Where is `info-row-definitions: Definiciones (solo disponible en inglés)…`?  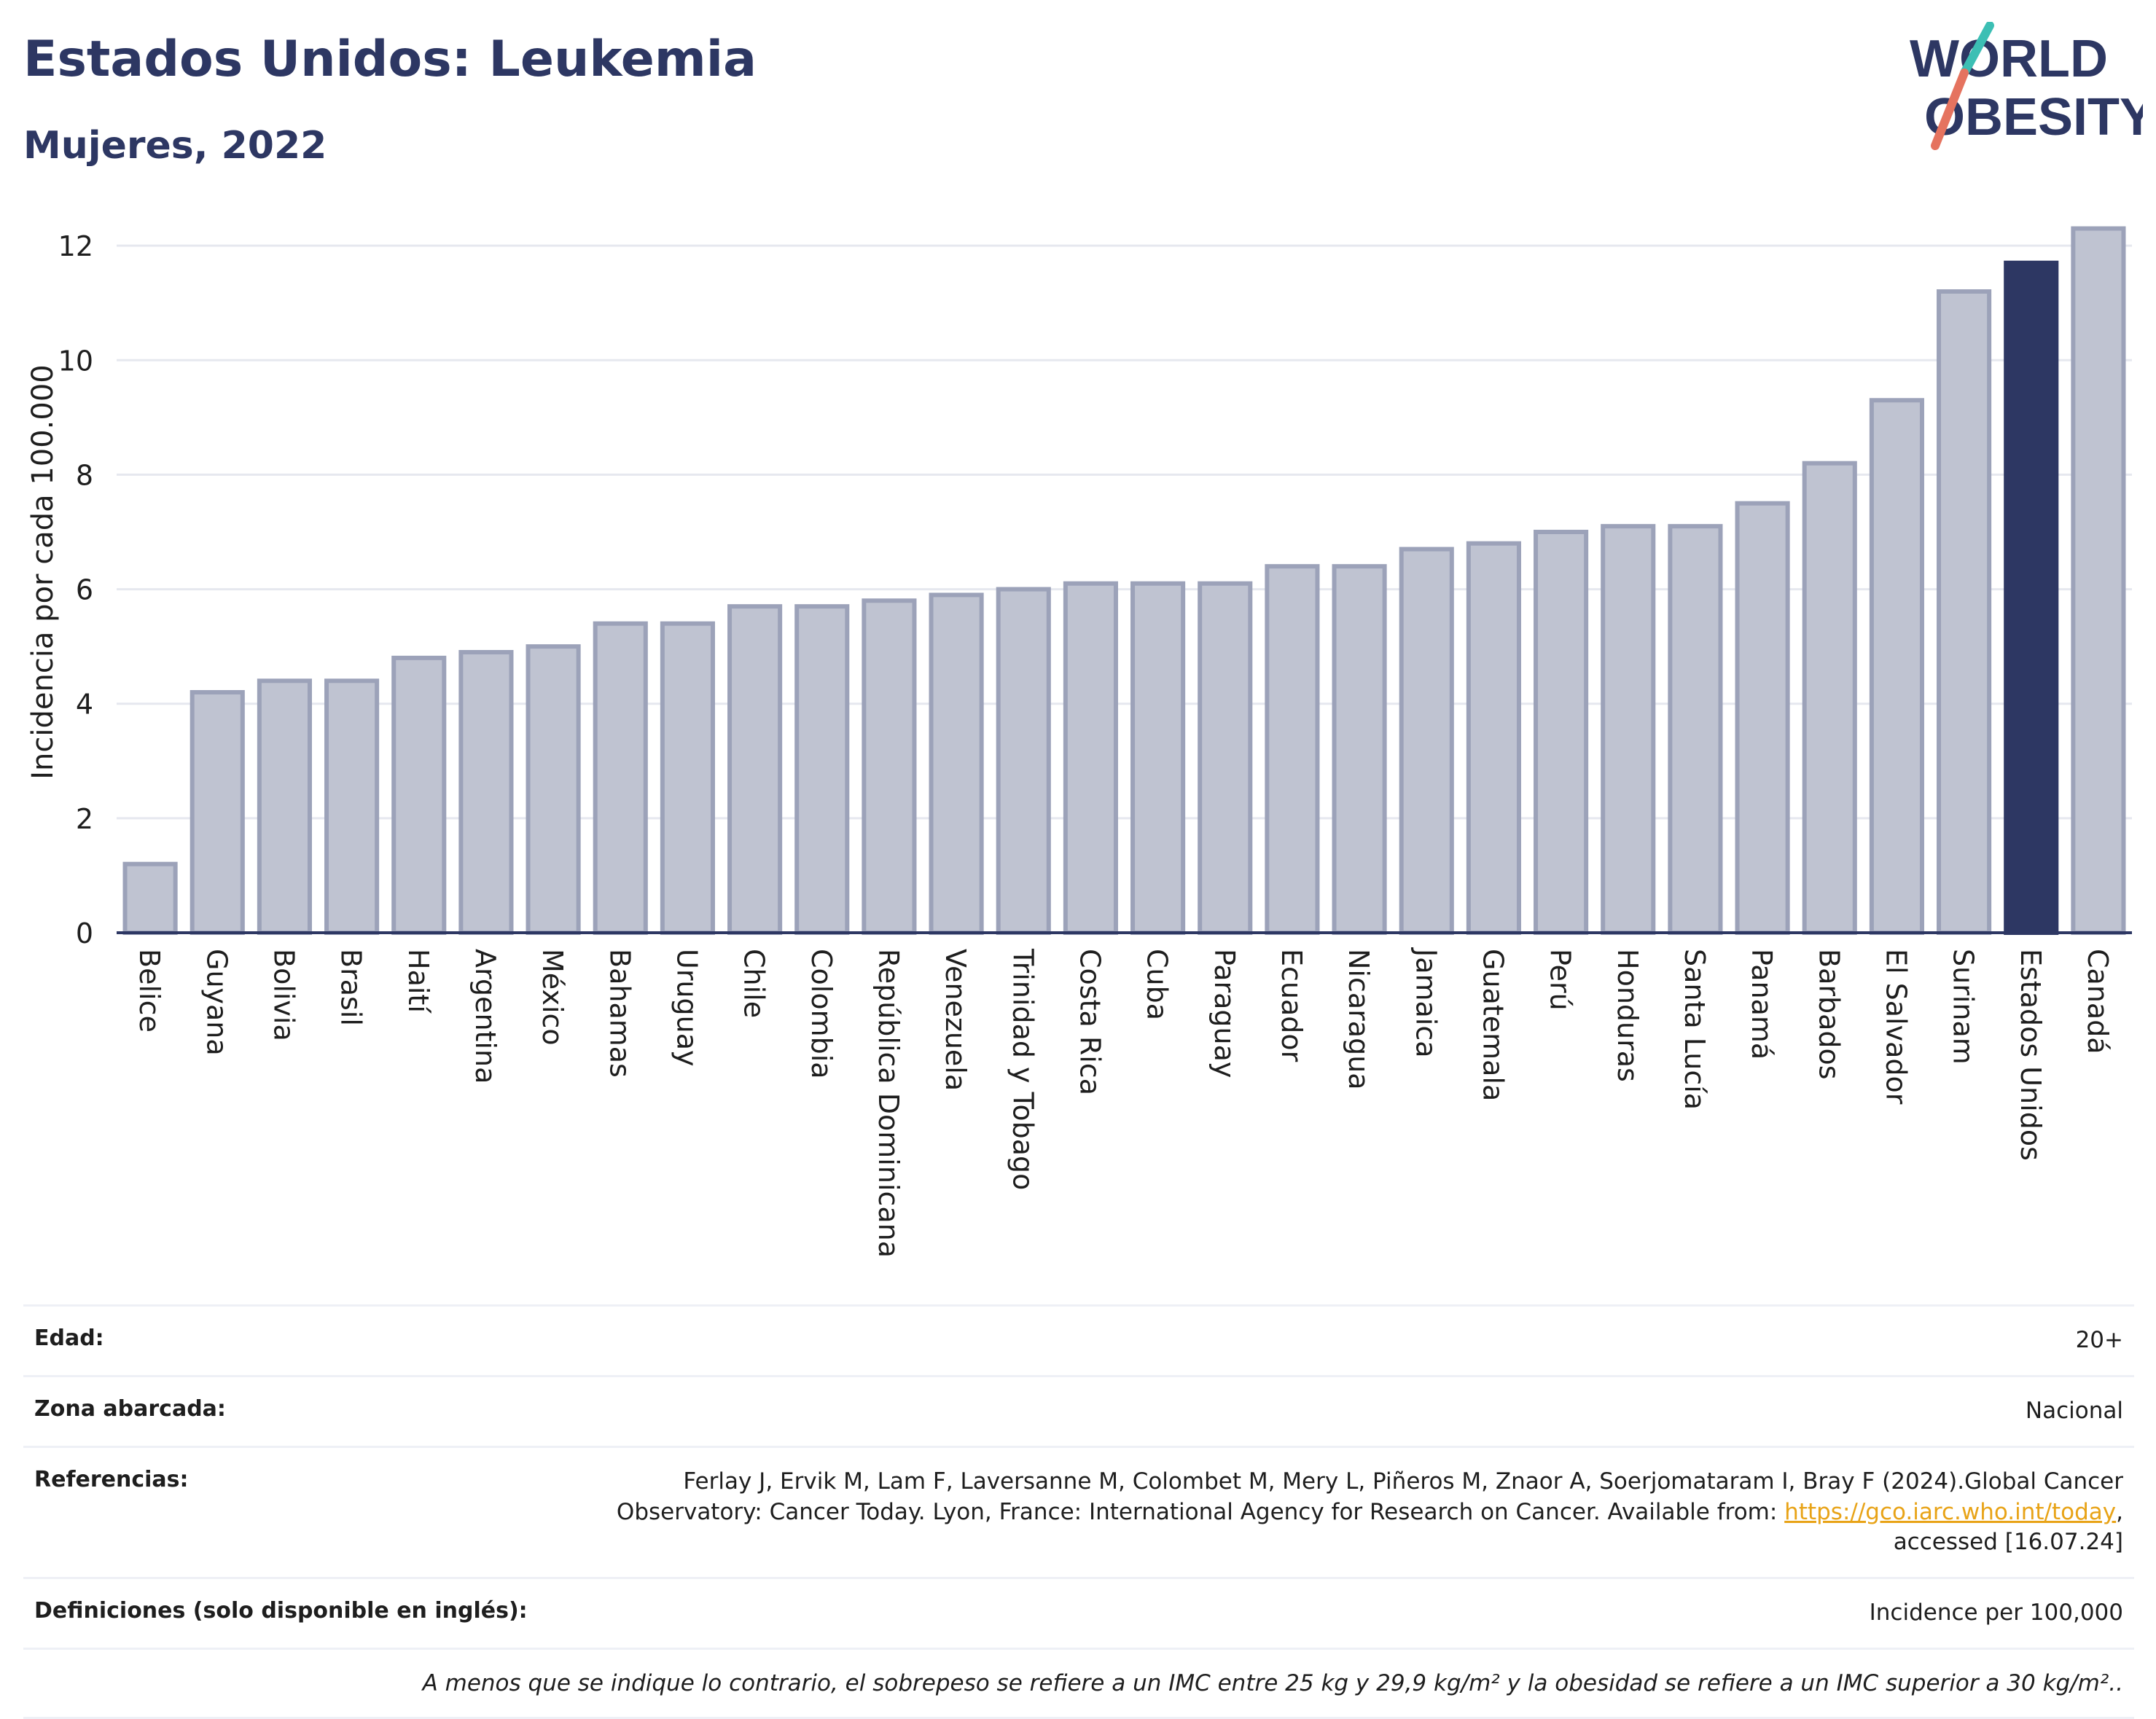
info-row-definitions: Definiciones (solo disponible en inglés)… is located at coordinates (1079, 1612).